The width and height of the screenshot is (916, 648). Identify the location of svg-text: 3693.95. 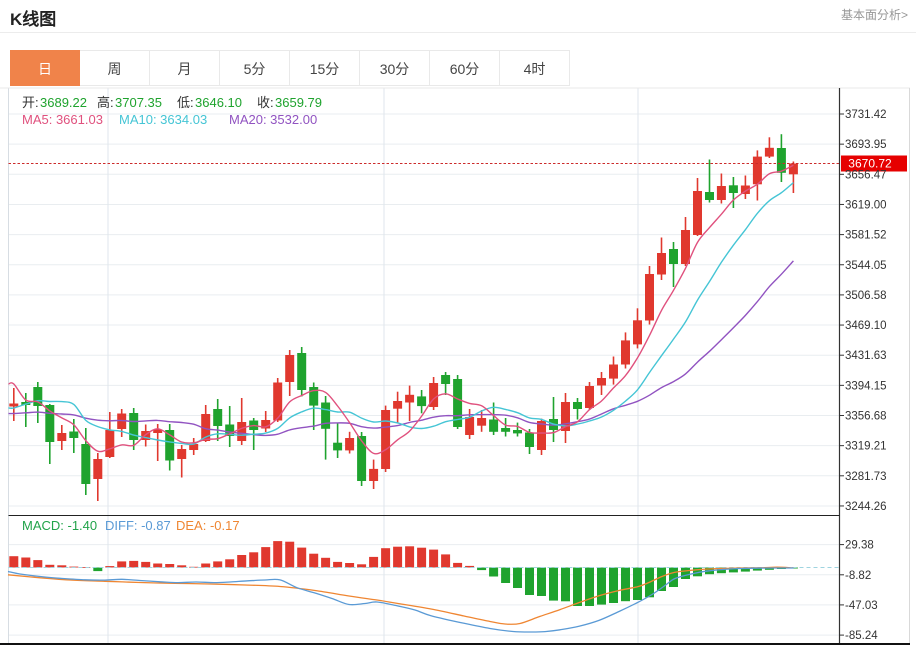
(866, 145).